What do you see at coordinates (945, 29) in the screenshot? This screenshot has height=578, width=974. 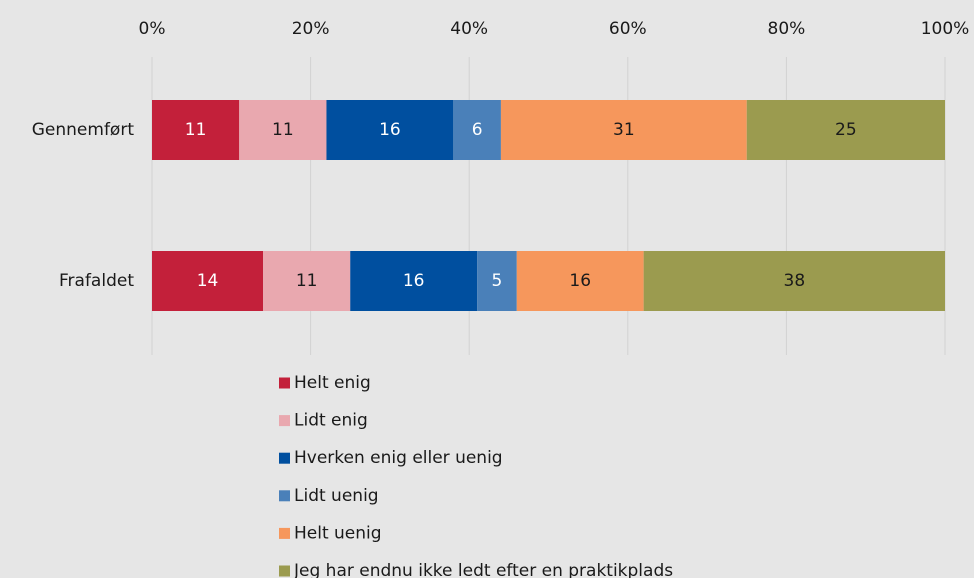 I see `x-tick-label: 100%` at bounding box center [945, 29].